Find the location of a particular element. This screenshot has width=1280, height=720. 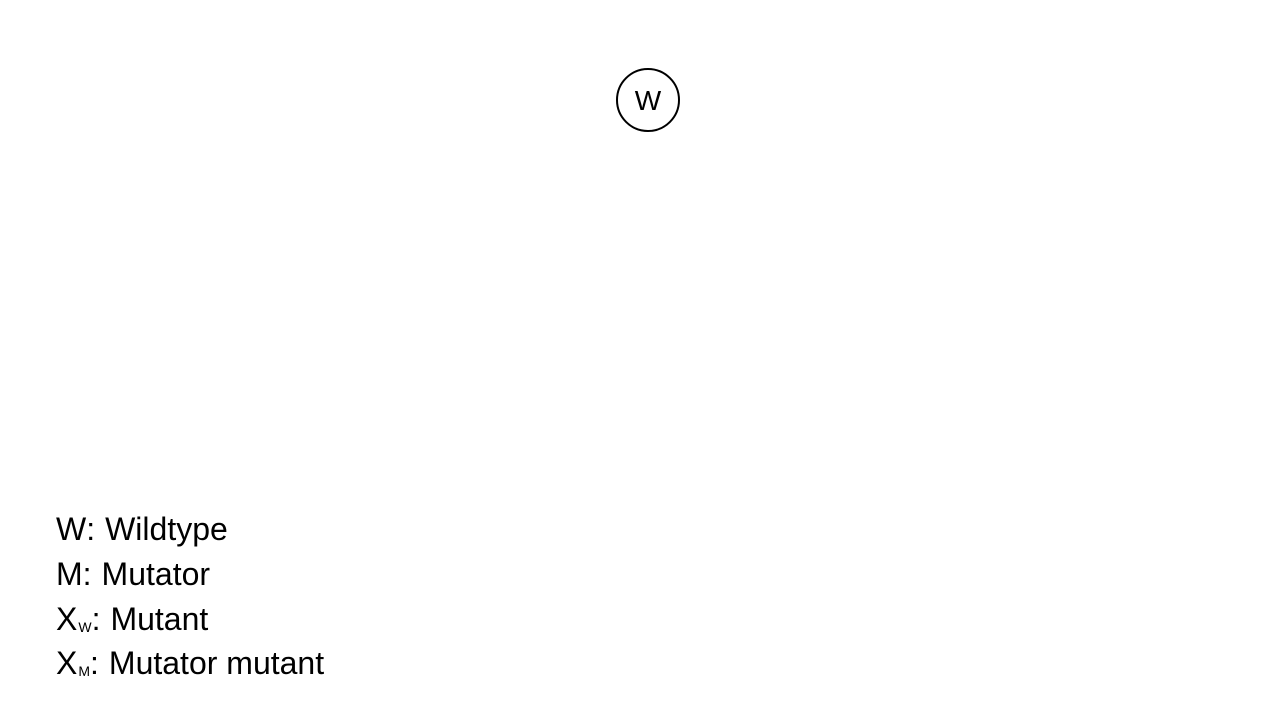

legend-item-mutator: M: Mutator is located at coordinates (356, 574).